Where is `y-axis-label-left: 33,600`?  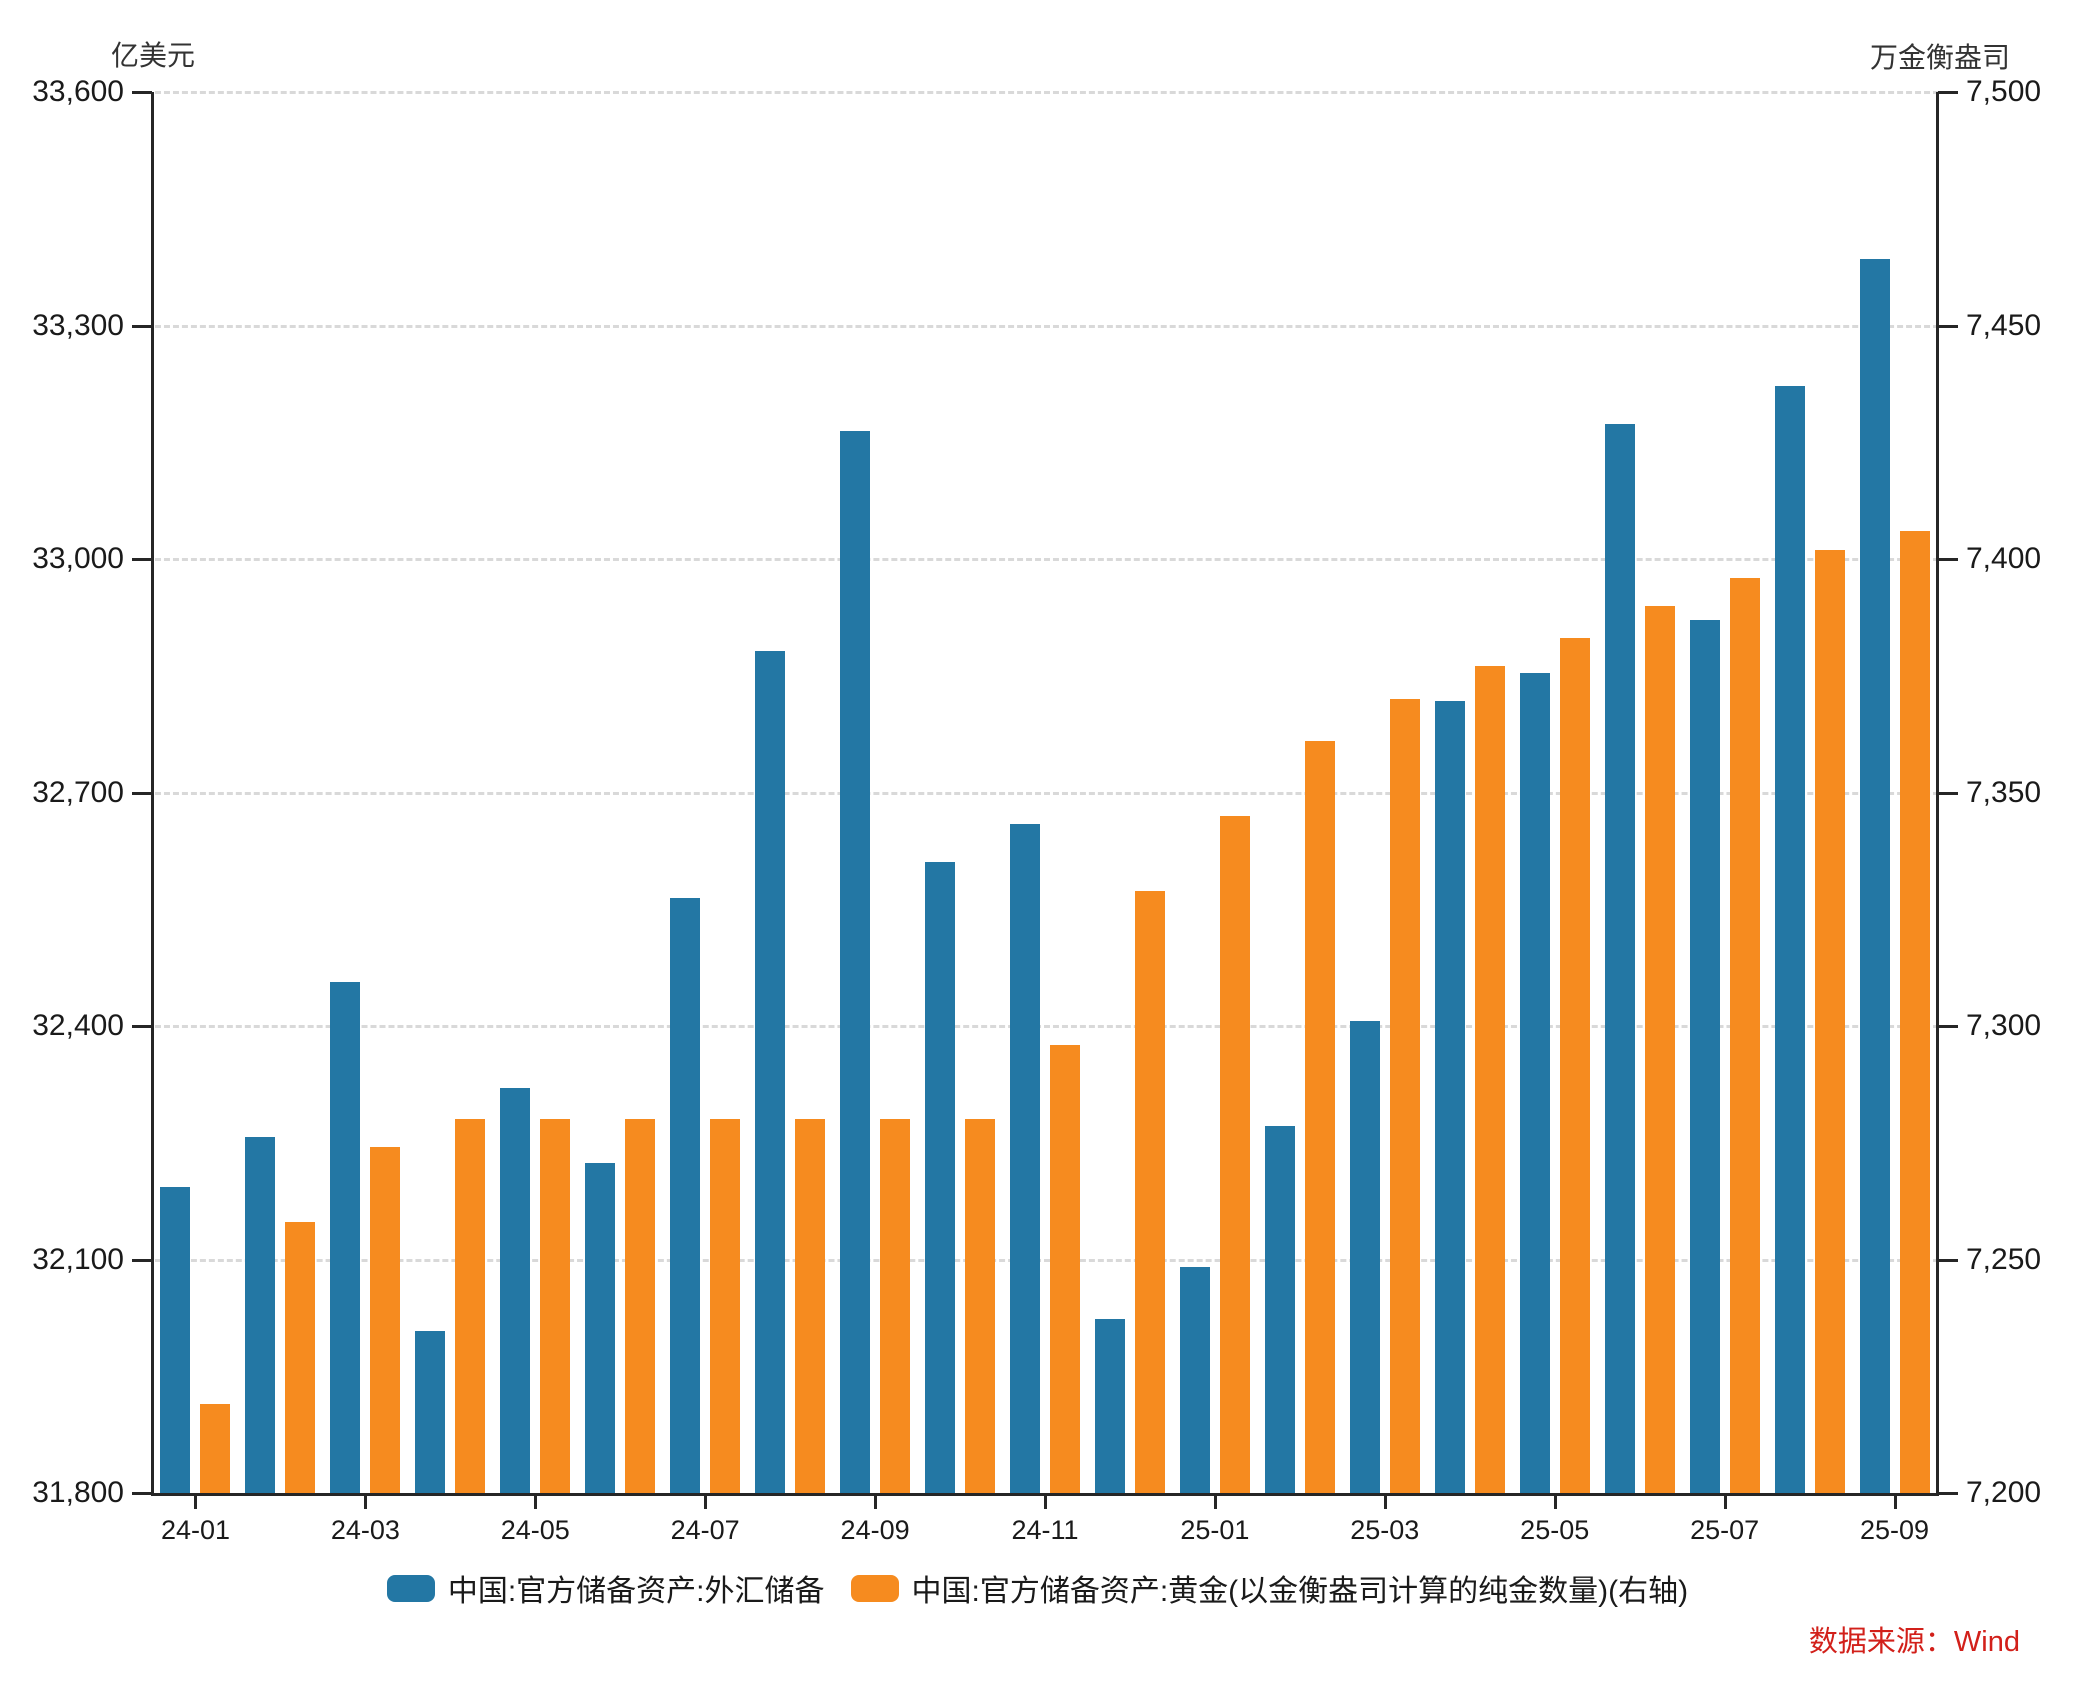 y-axis-label-left: 33,600 is located at coordinates (78, 91).